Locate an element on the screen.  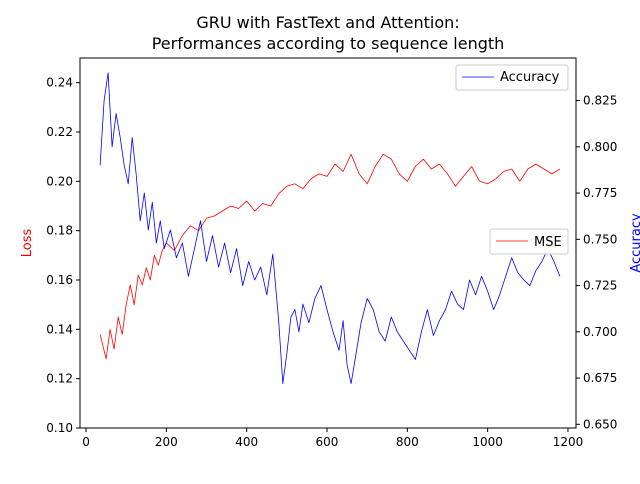
x-tick-label: 0 is located at coordinates (86, 442).